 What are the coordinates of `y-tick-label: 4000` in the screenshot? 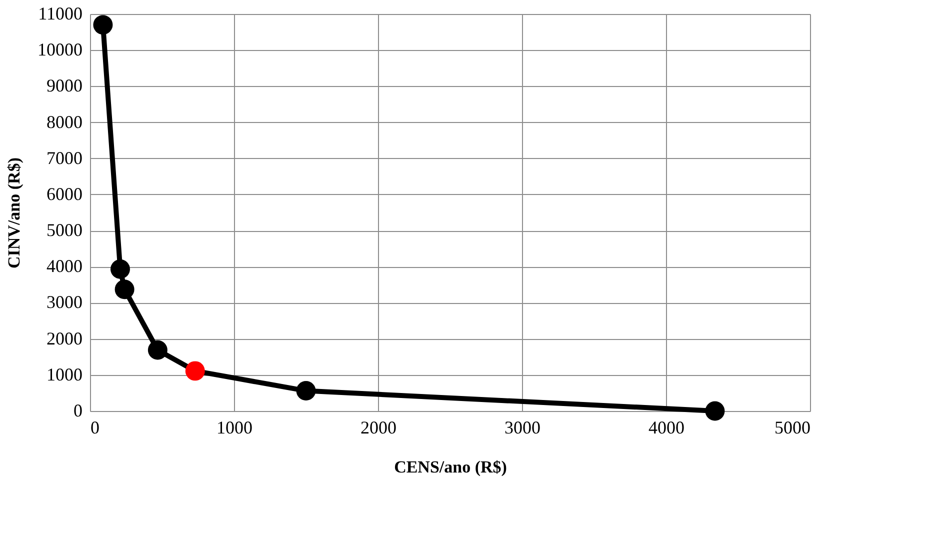 It's located at (64, 266).